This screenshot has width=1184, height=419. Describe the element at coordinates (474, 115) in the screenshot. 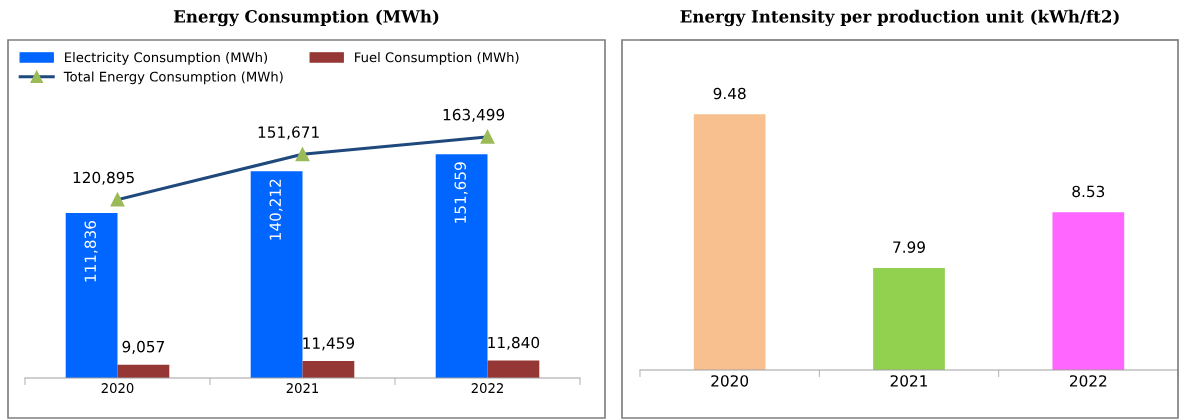

I see `data-label: 163,499` at that location.